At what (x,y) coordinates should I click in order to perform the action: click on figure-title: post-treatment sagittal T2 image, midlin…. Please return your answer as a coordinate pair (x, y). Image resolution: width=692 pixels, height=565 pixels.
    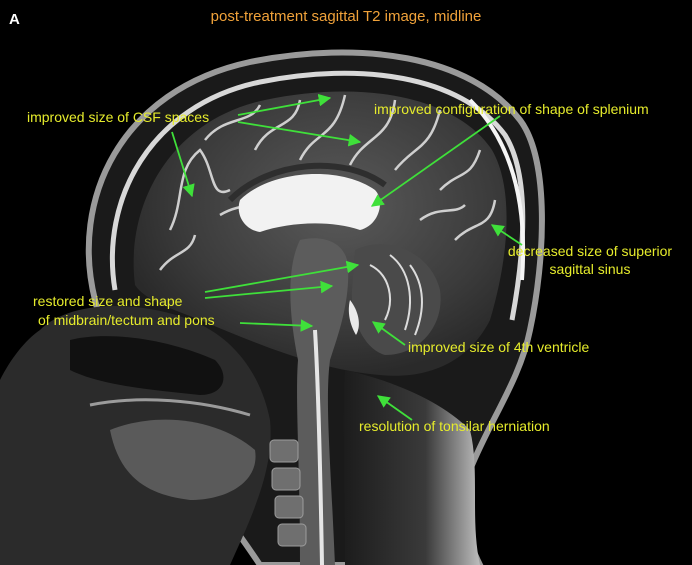
    Looking at the image, I should click on (346, 16).